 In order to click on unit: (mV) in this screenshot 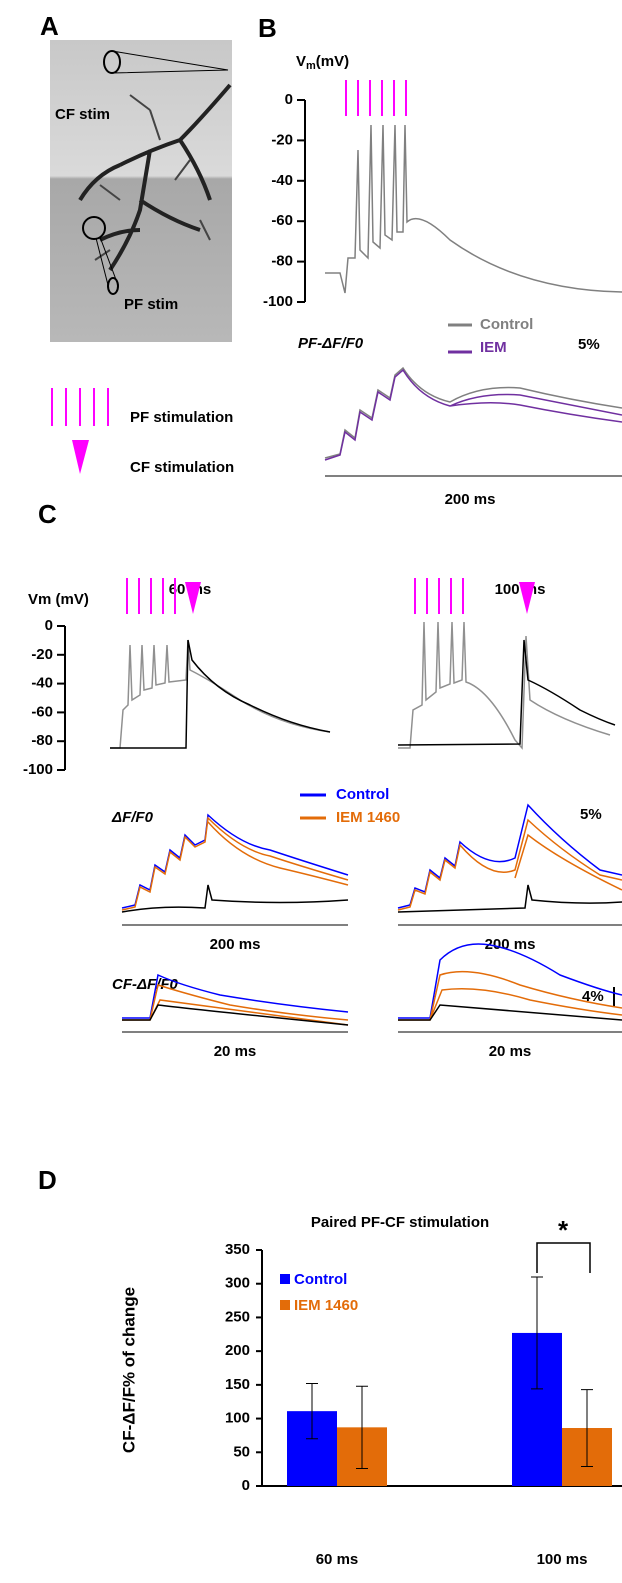, I will do `click(332, 61)`.